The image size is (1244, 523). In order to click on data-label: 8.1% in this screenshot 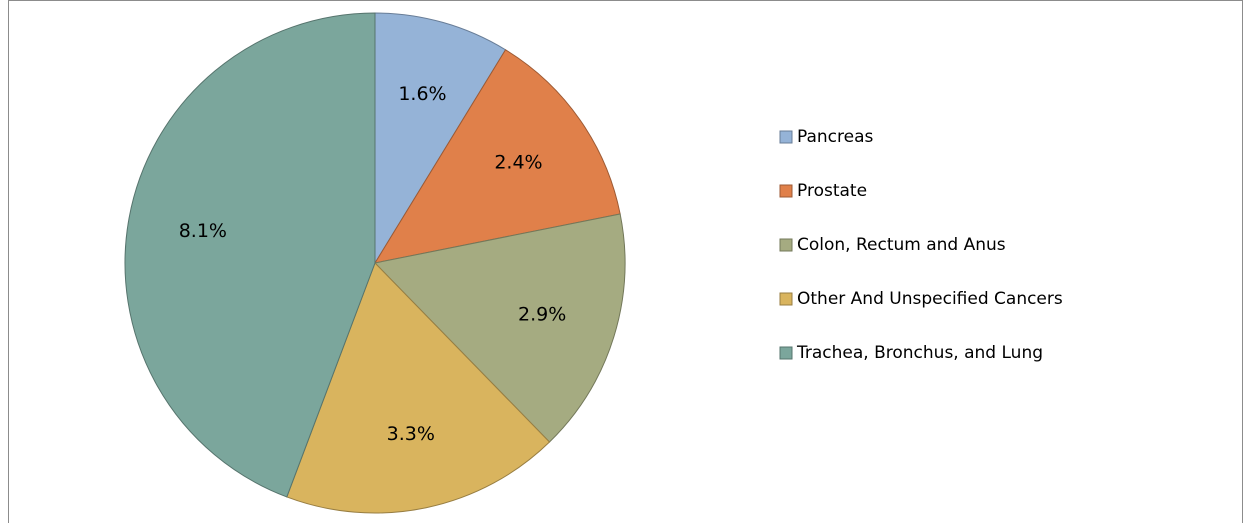, I will do `click(203, 231)`.